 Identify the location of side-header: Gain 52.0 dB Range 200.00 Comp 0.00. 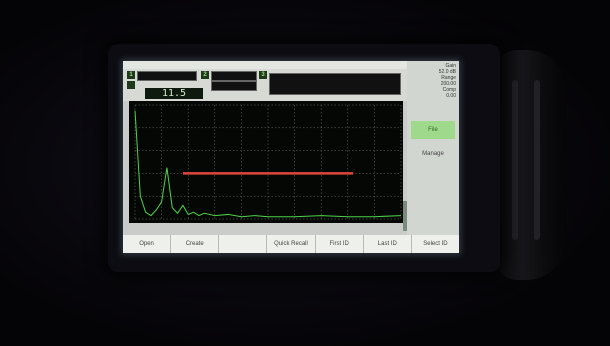
(433, 81).